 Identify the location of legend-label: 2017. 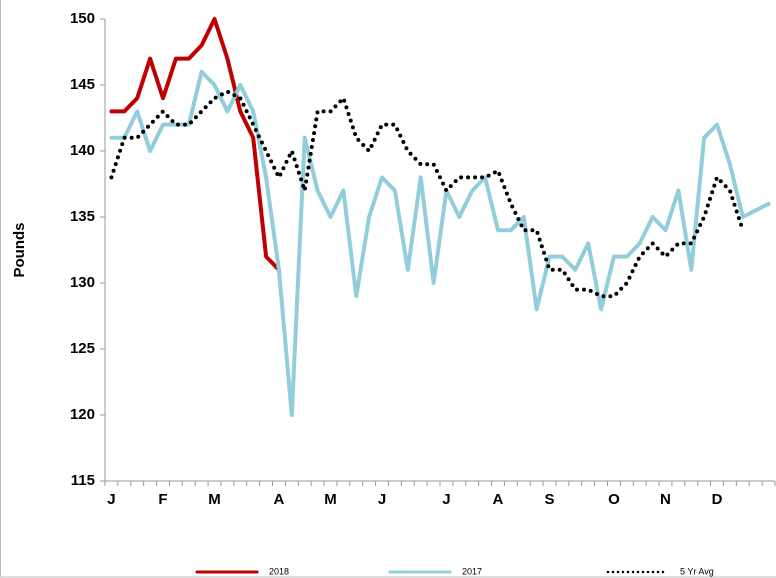
(472, 571).